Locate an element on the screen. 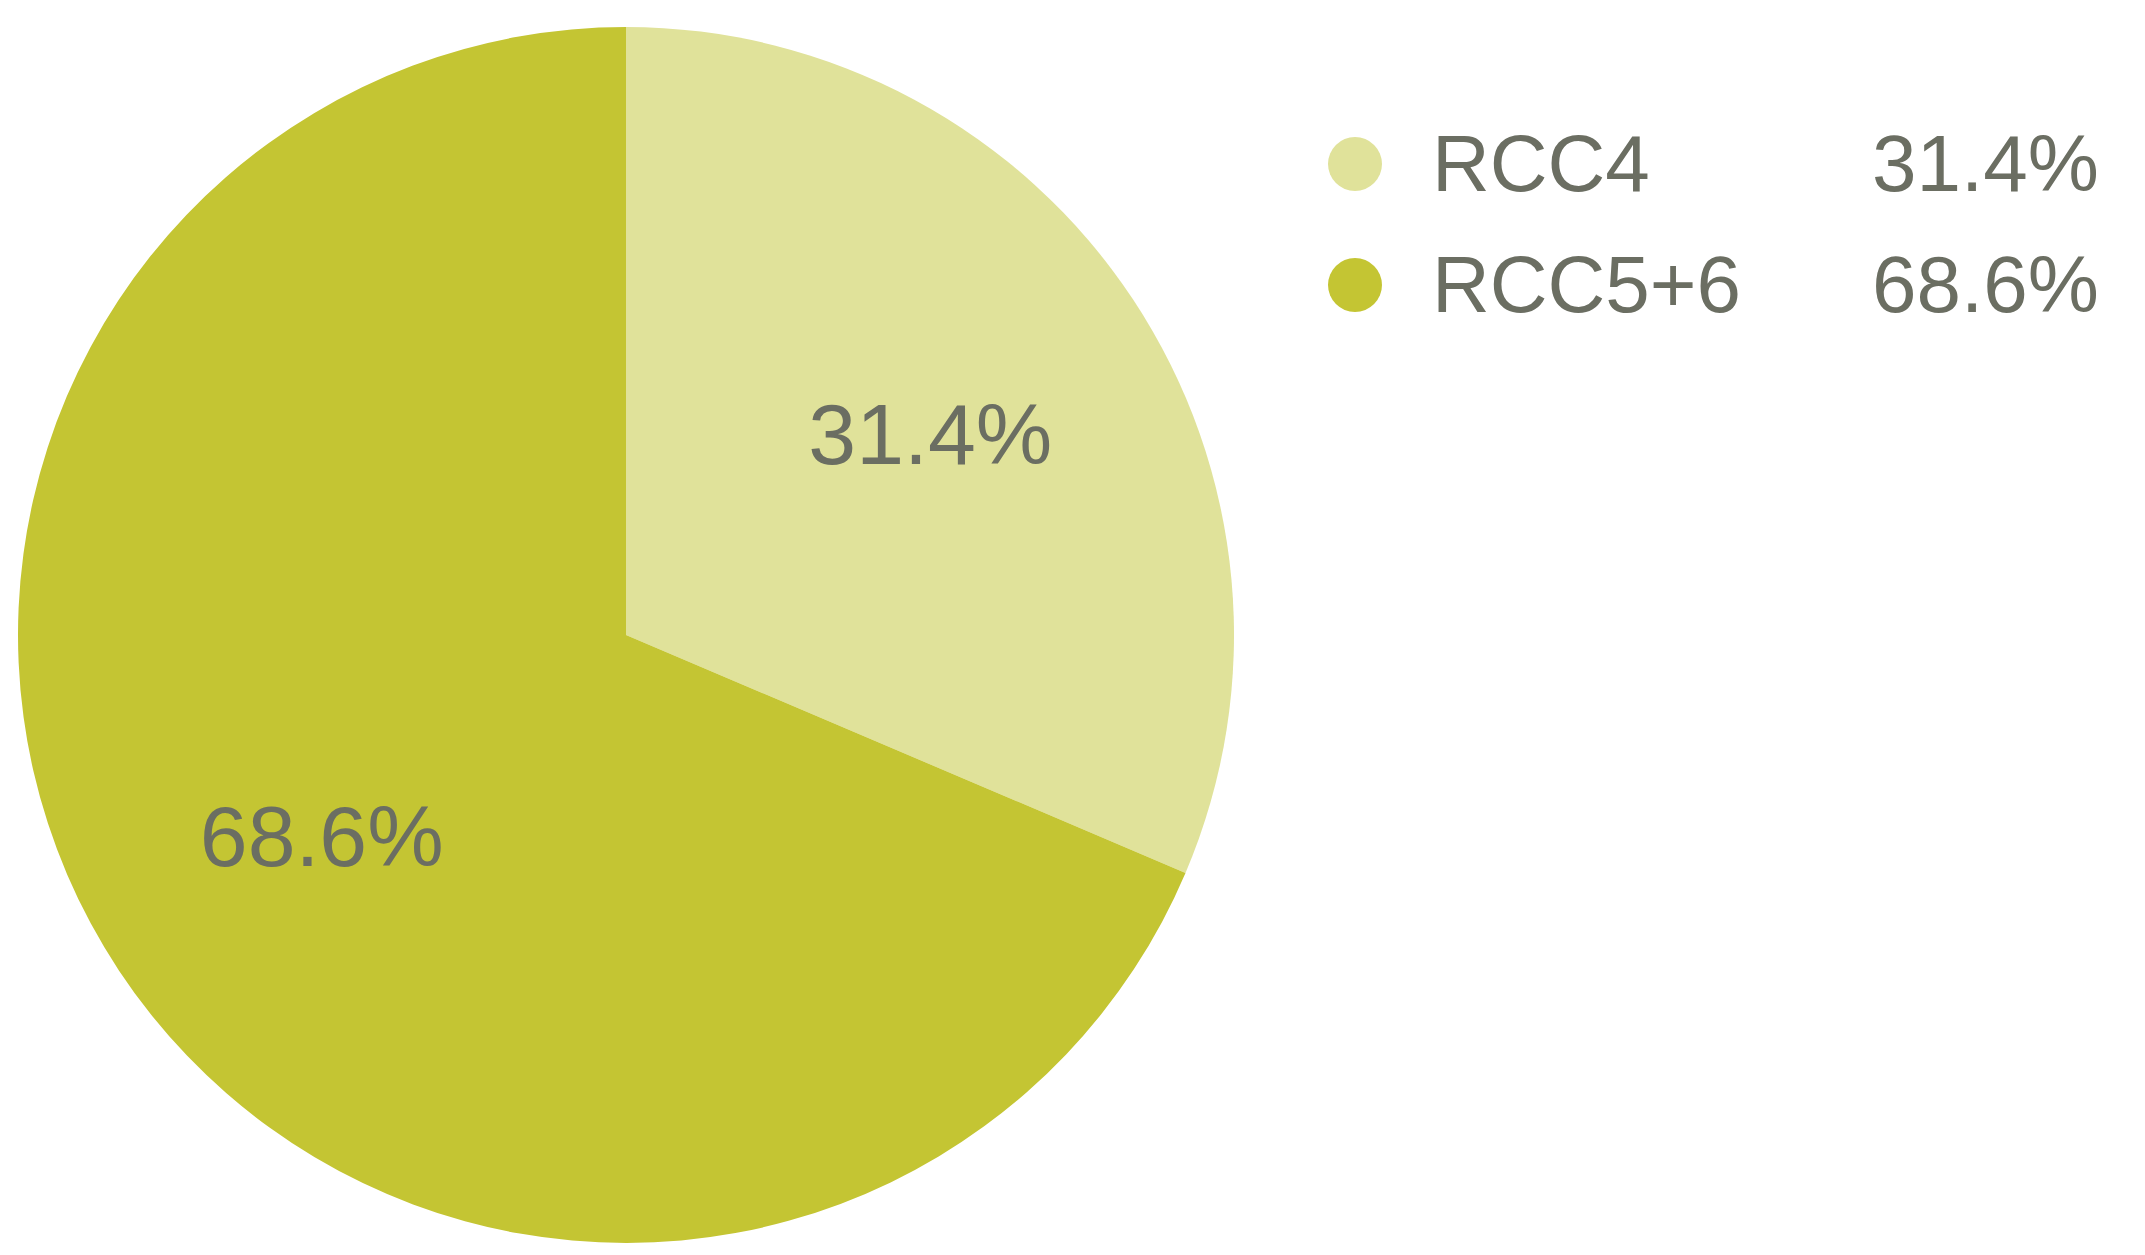 The height and width of the screenshot is (1255, 2145). text: 31.4% is located at coordinates (1985, 163).